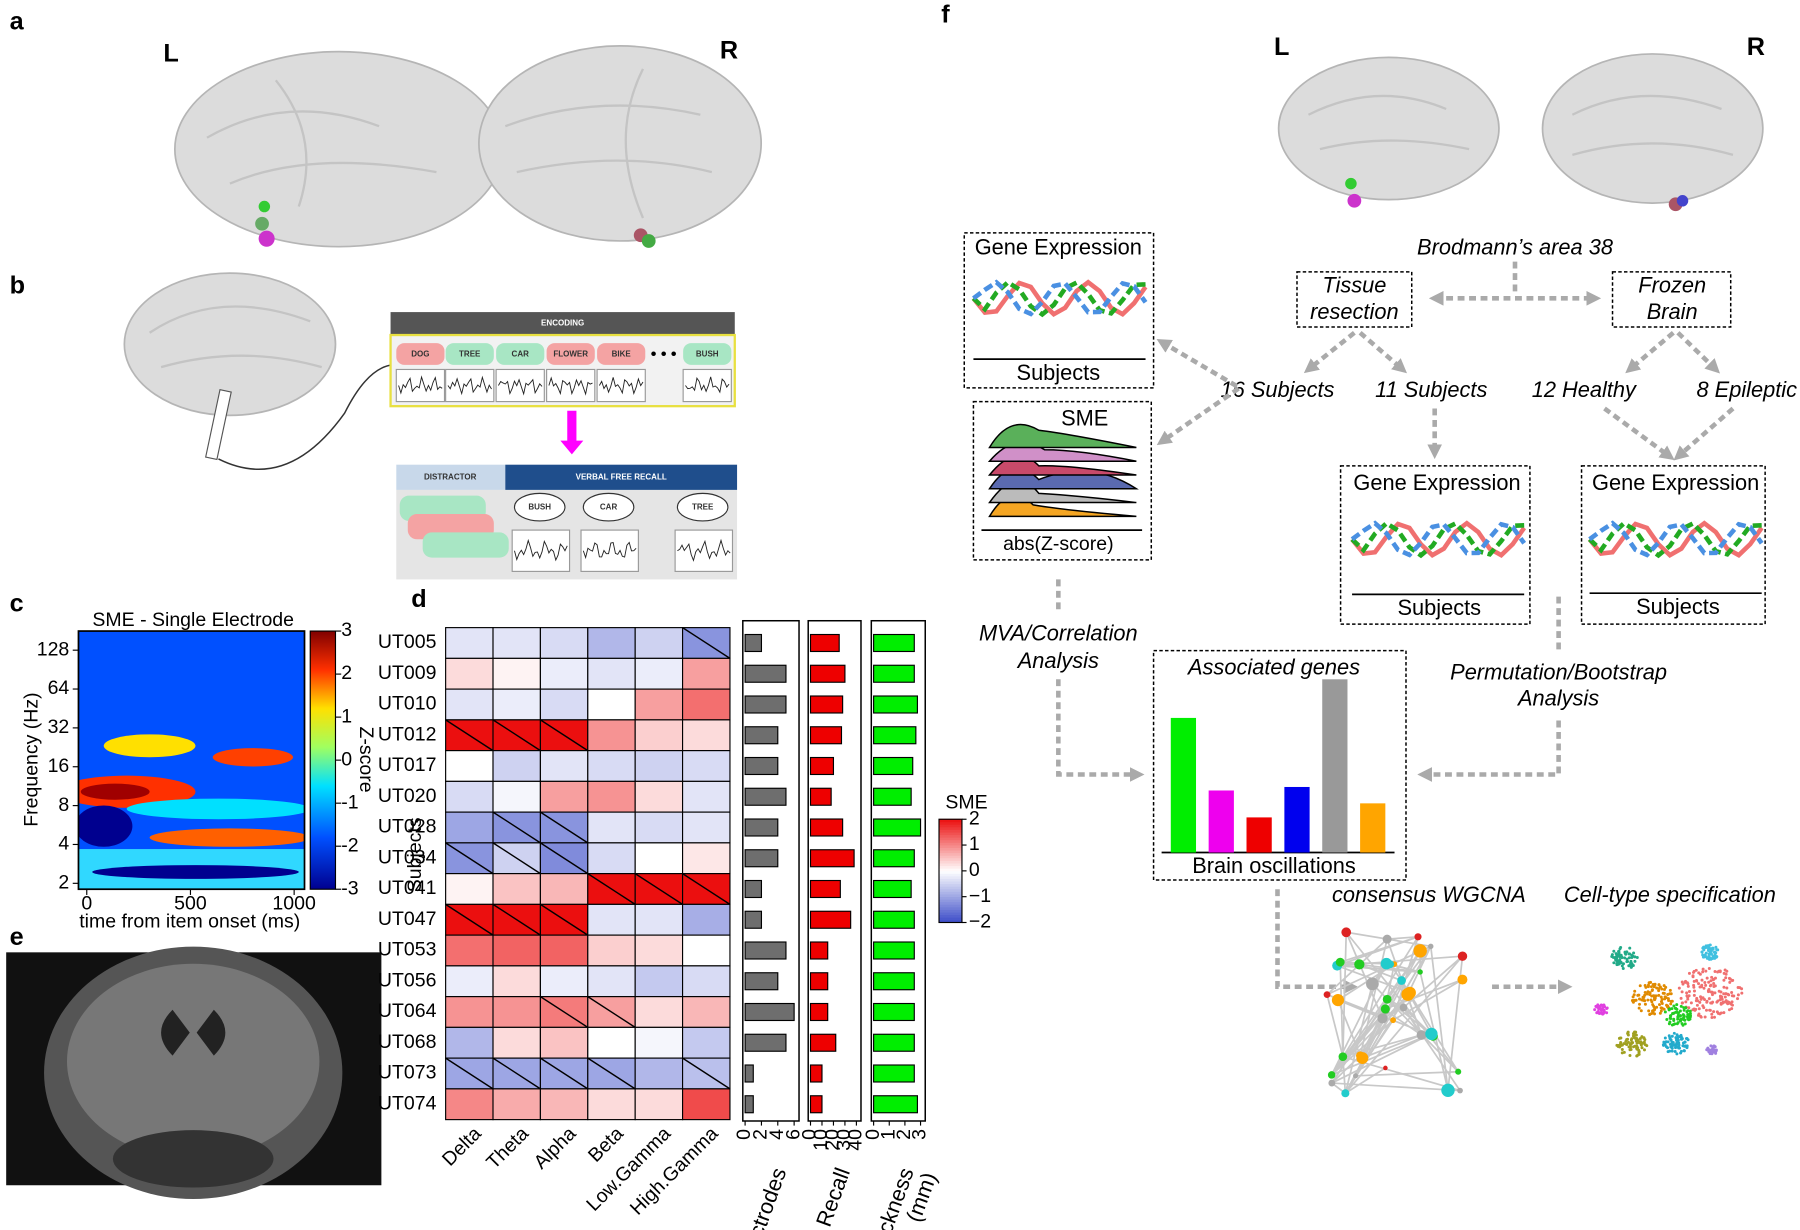 This screenshot has width=1800, height=1230. Describe the element at coordinates (1278, 389) in the screenshot. I see `flow-label: 16 Subjects` at that location.